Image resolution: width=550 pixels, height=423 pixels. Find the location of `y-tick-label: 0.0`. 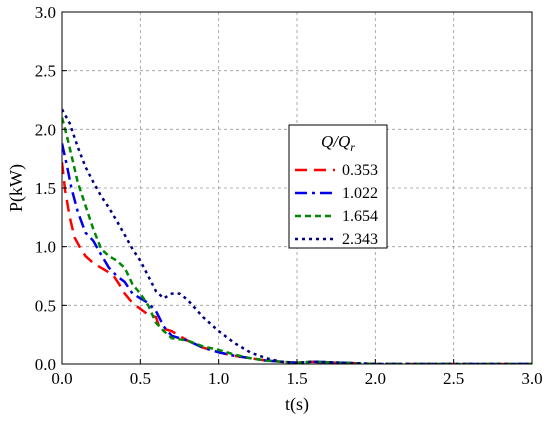

y-tick-label: 0.0 is located at coordinates (45, 364).